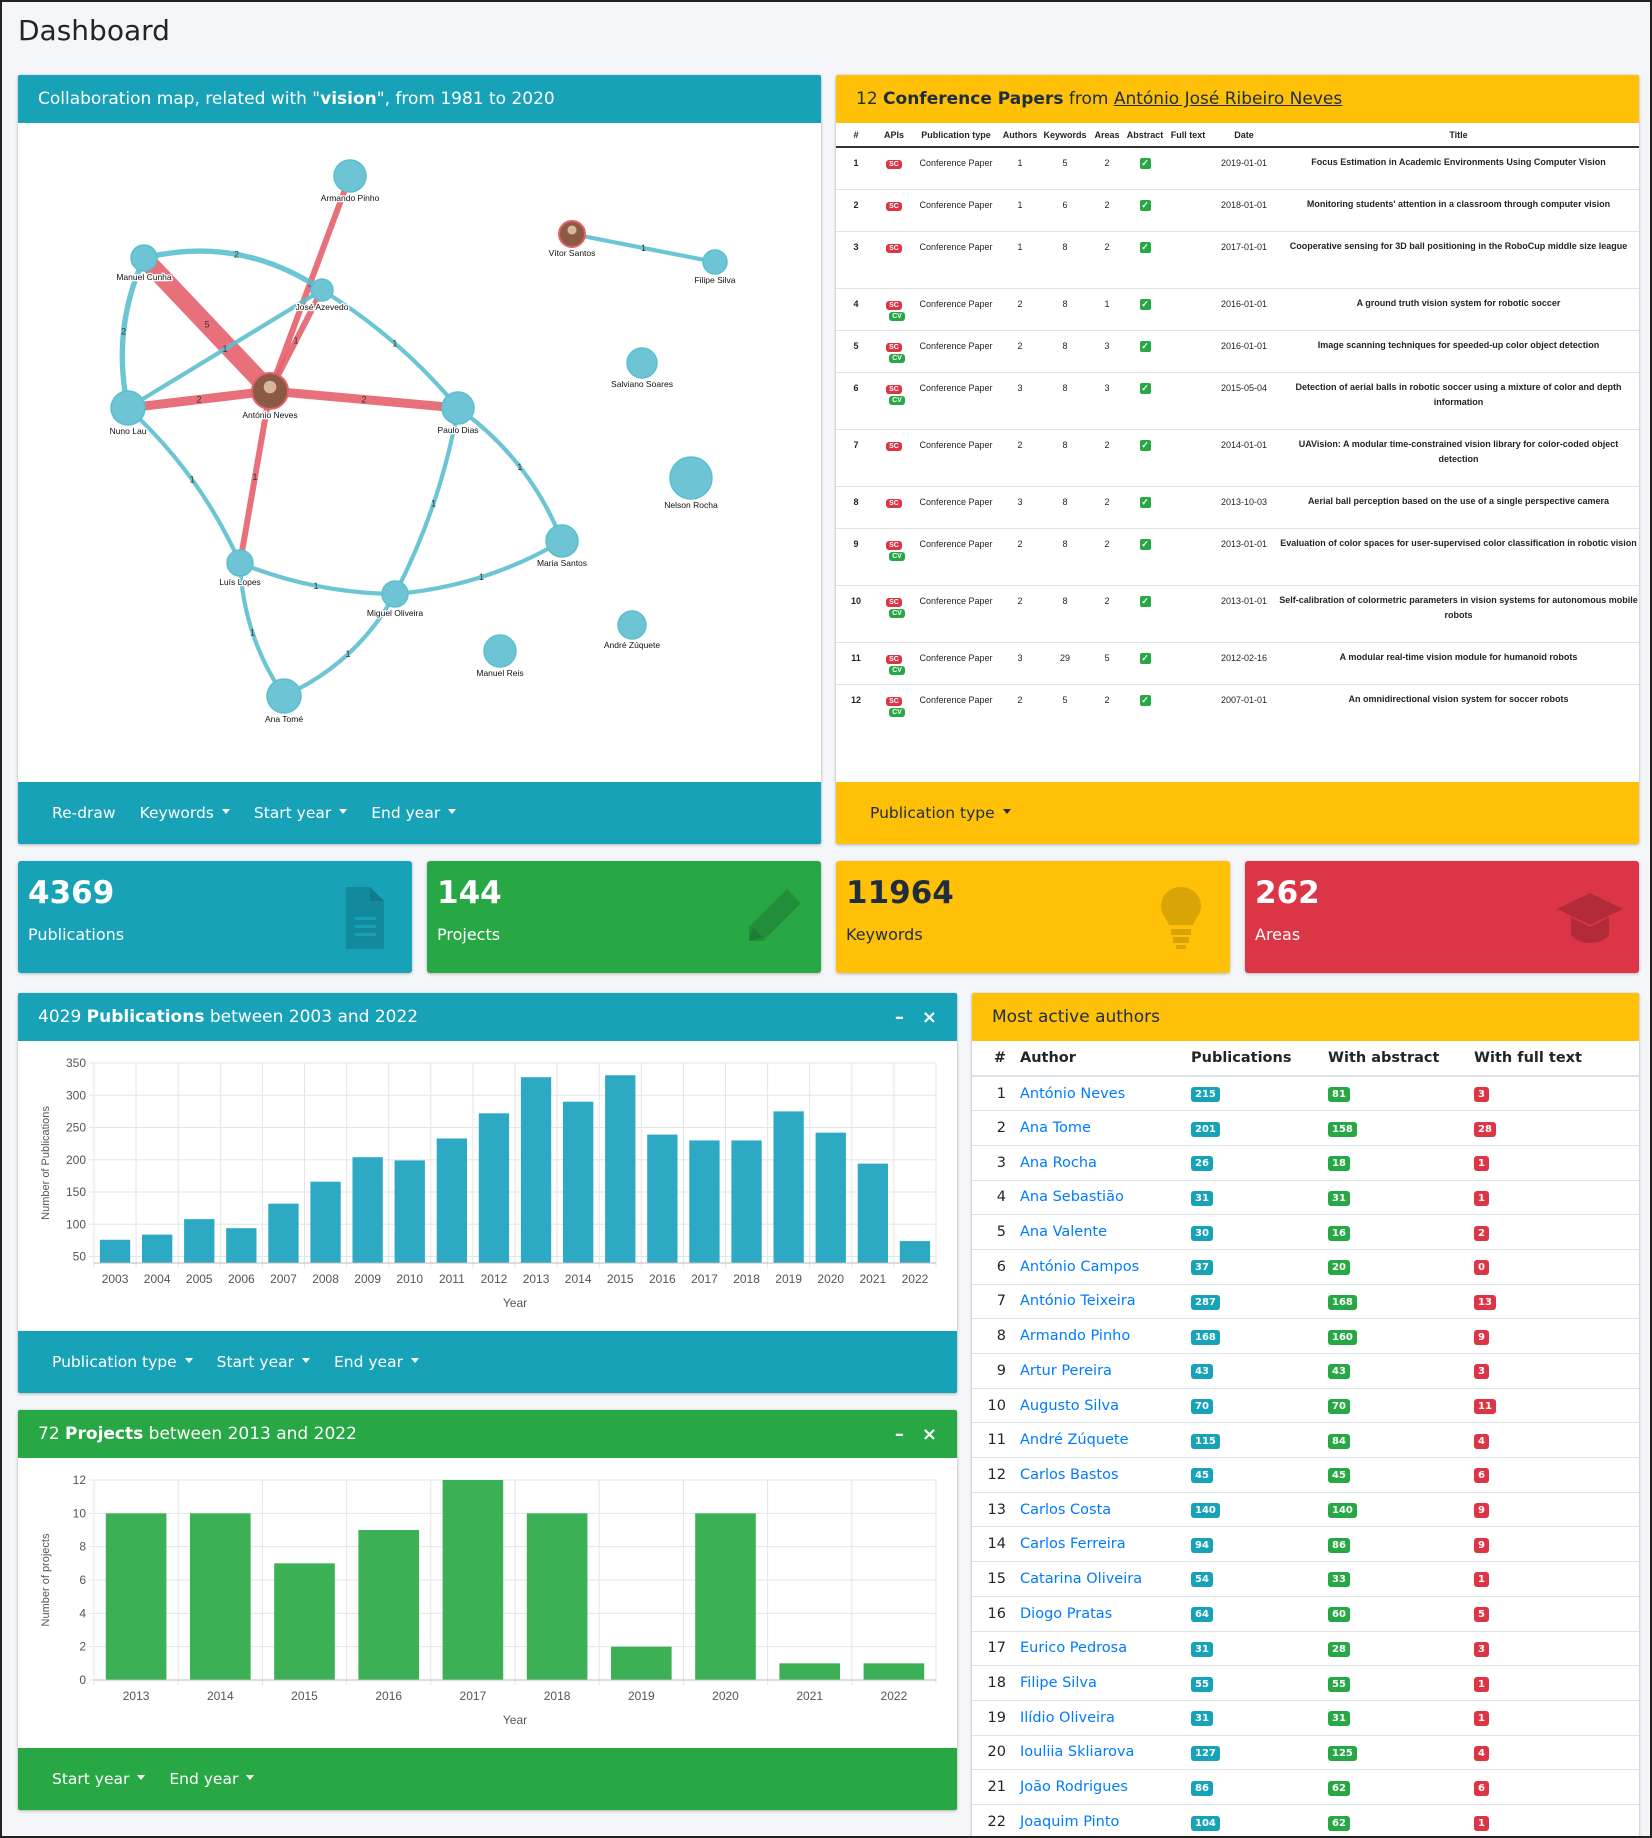 This screenshot has height=1838, width=1652. I want to click on authors-col-header: #, so click(996, 1059).